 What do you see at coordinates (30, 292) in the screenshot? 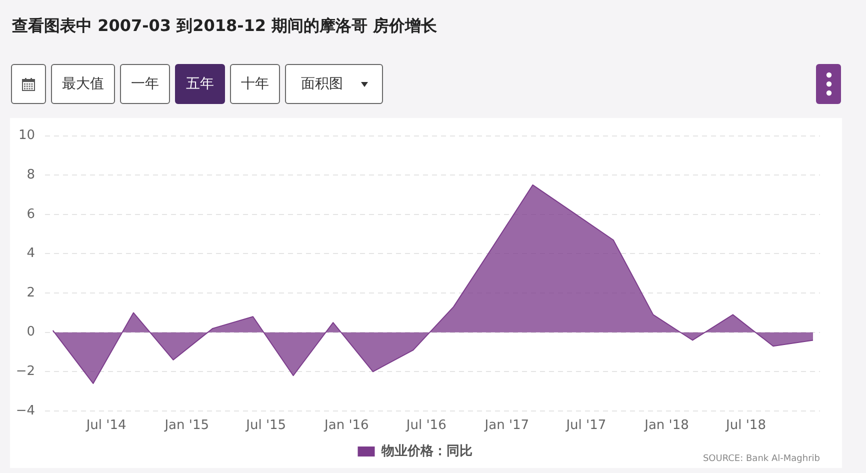
I see `y-tick-label: 2` at bounding box center [30, 292].